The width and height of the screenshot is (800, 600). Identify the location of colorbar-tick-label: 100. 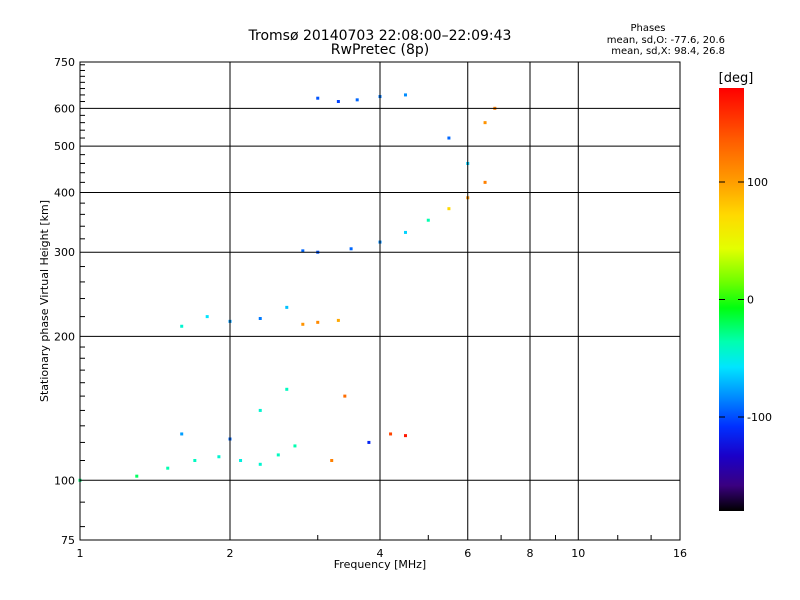
(757, 182).